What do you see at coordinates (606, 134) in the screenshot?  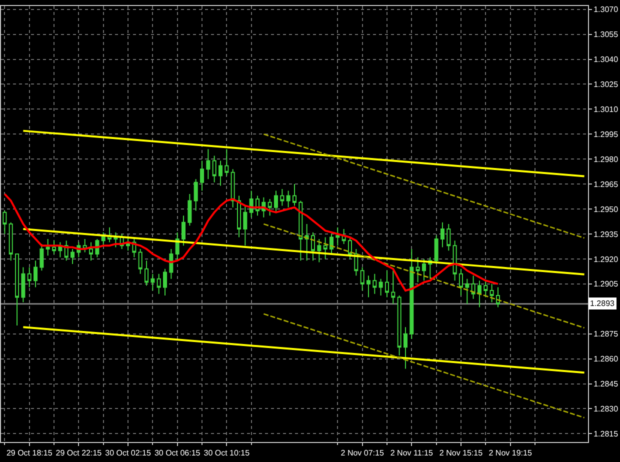 I see `y-tick-label: 1.2995` at bounding box center [606, 134].